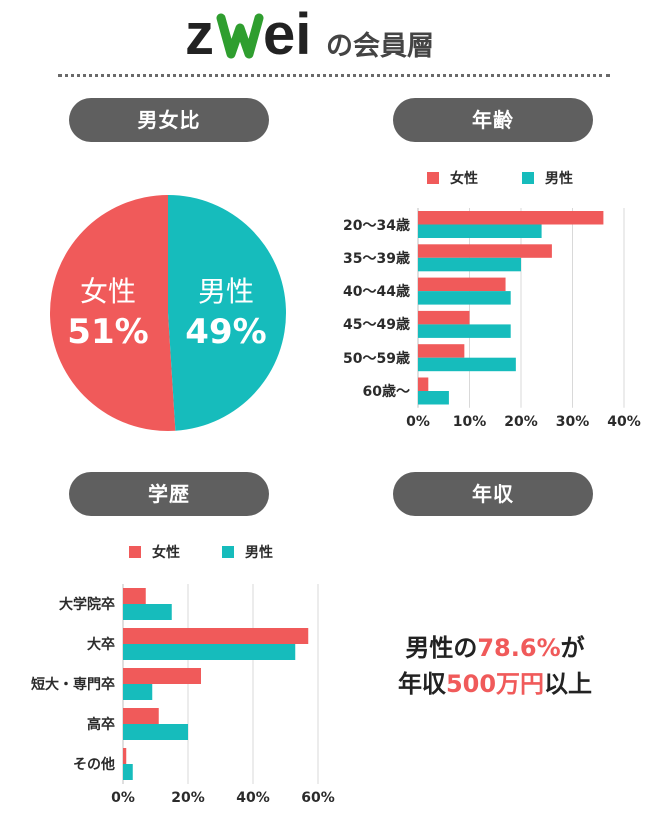  Describe the element at coordinates (107, 332) in the screenshot. I see `pie-value-female: 51%` at that location.